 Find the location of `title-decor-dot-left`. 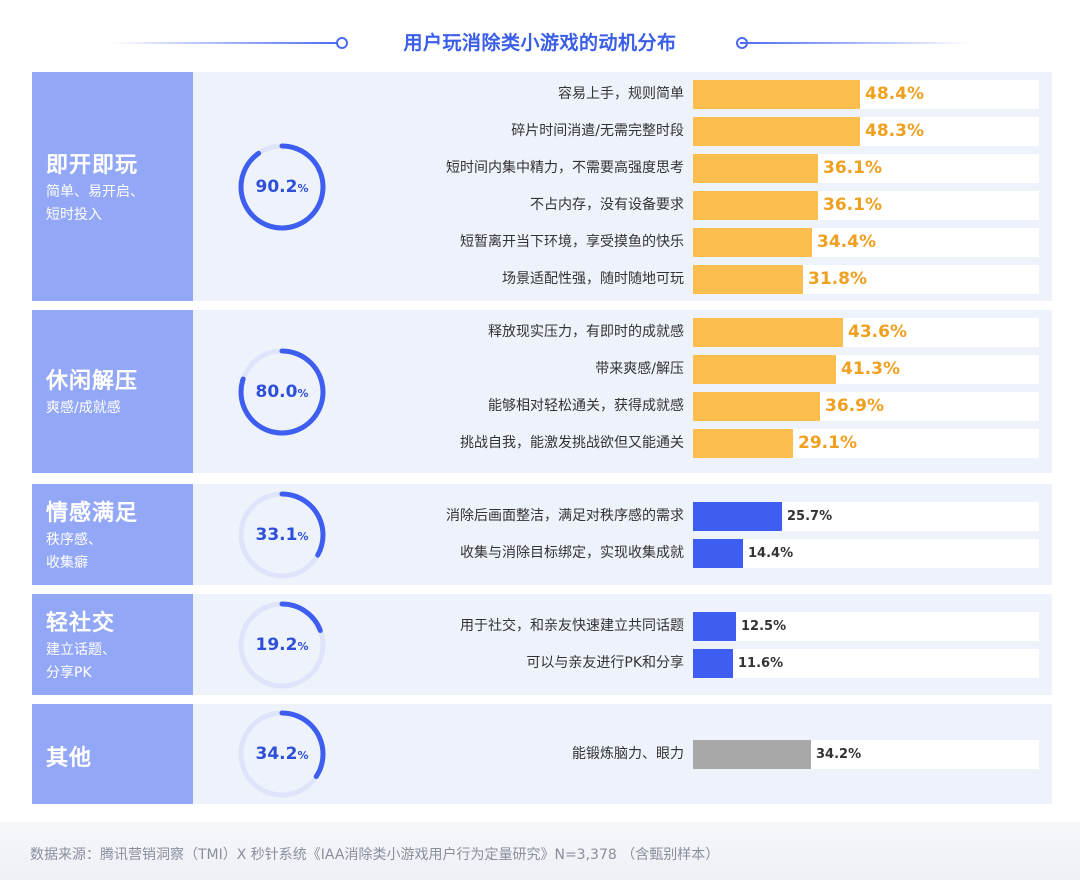

title-decor-dot-left is located at coordinates (342, 43).